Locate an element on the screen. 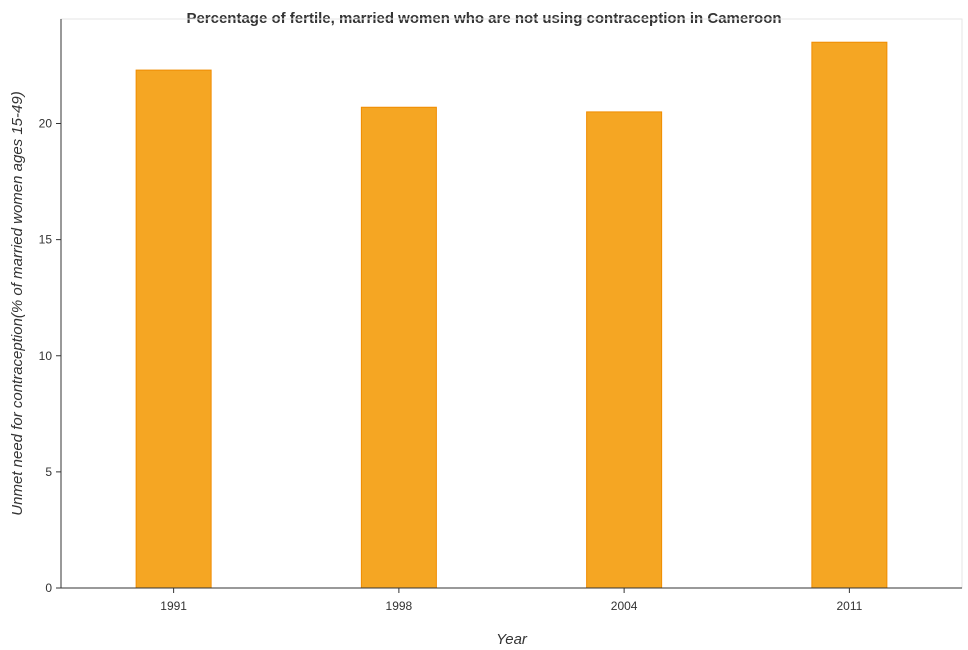 Image resolution: width=968 pixels, height=650 pixels. y-tick-label-20: 20 is located at coordinates (46, 124).